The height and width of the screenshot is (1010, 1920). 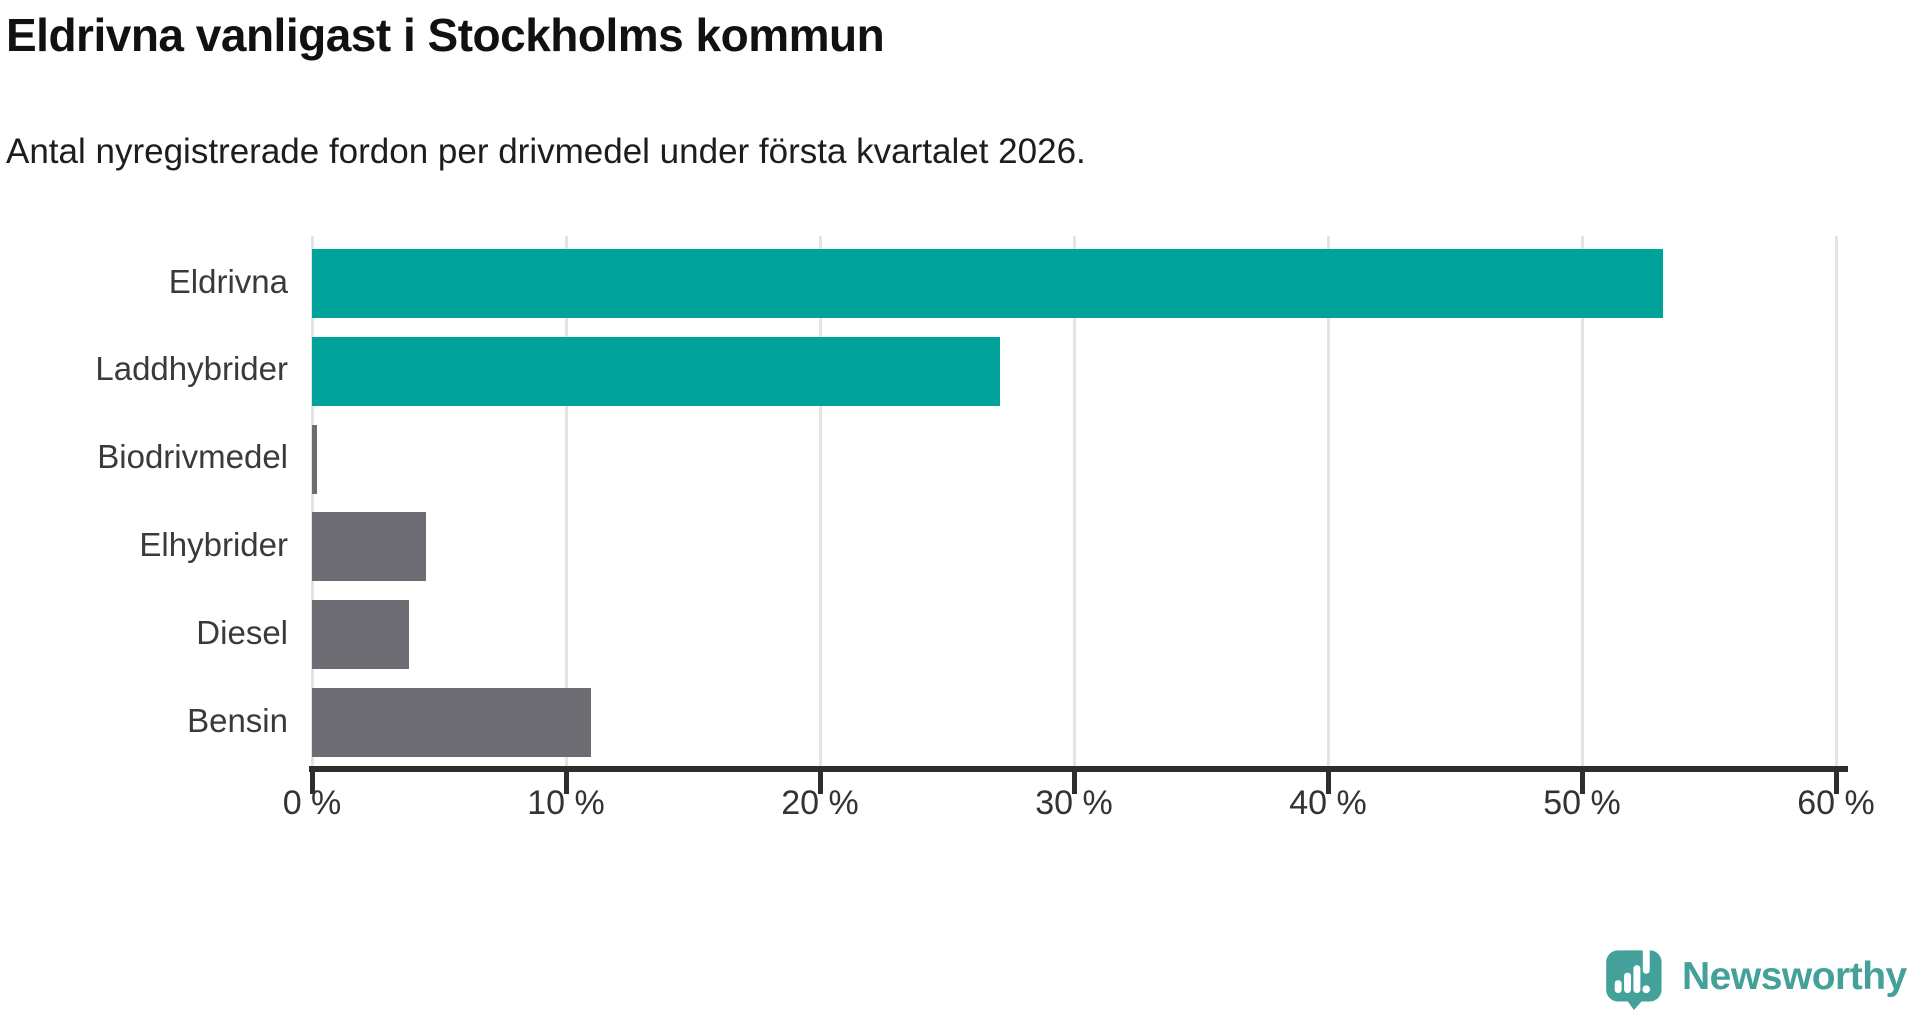 What do you see at coordinates (191, 369) in the screenshot?
I see `category-label-laddhybrider: Laddhybrider` at bounding box center [191, 369].